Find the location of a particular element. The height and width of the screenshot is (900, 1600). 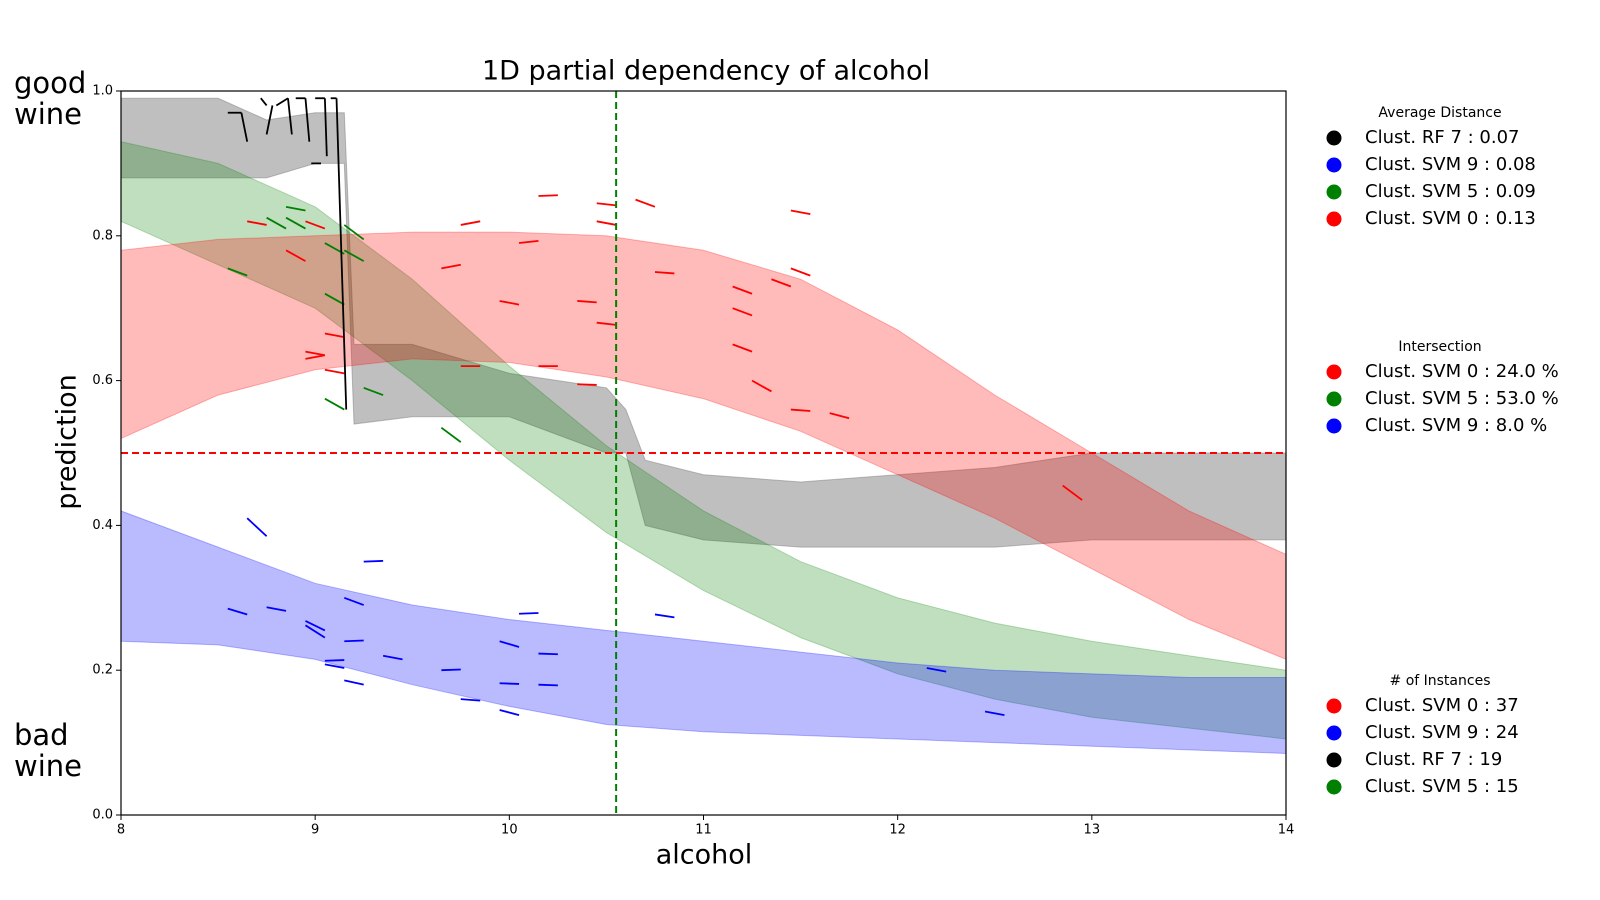

chart-title: 1D partial dependency of alcohol is located at coordinates (706, 71).